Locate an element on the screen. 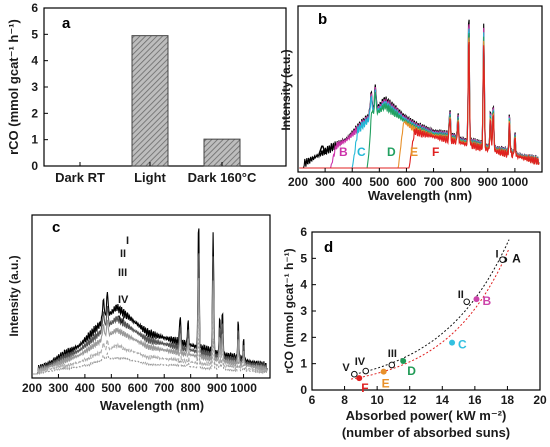  panel-c-label: c is located at coordinates (56, 227).